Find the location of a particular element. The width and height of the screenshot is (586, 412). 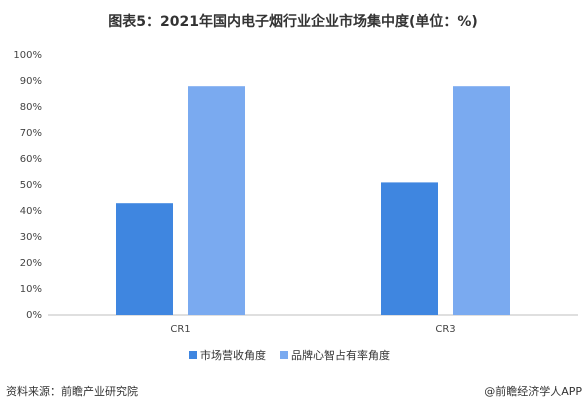

y-tick-label: 20% is located at coordinates (31, 263).